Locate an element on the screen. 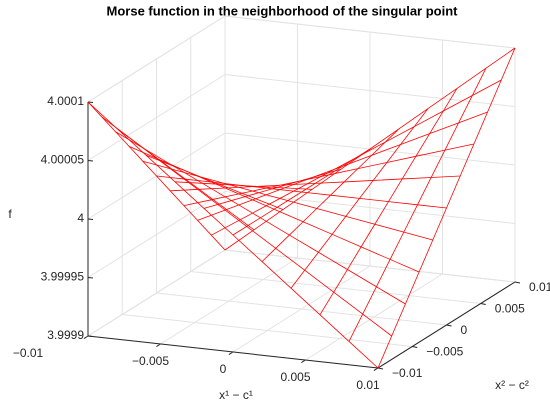 The image size is (550, 406). y-axis-line is located at coordinates (446, 325).